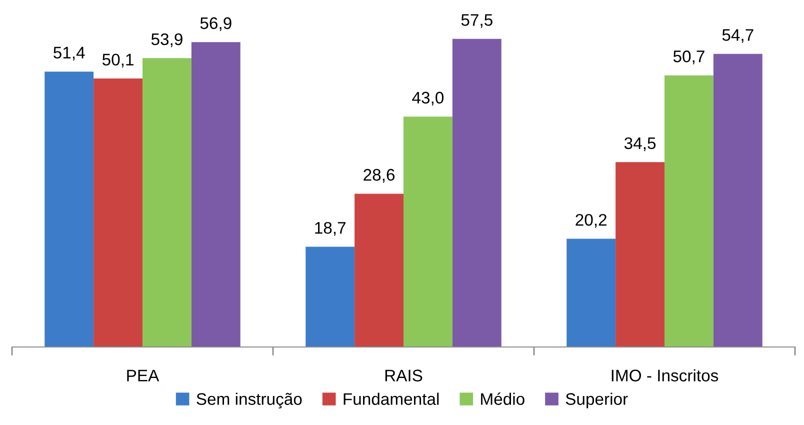 This screenshot has width=804, height=425. Describe the element at coordinates (597, 400) in the screenshot. I see `legend-label: Superior` at that location.